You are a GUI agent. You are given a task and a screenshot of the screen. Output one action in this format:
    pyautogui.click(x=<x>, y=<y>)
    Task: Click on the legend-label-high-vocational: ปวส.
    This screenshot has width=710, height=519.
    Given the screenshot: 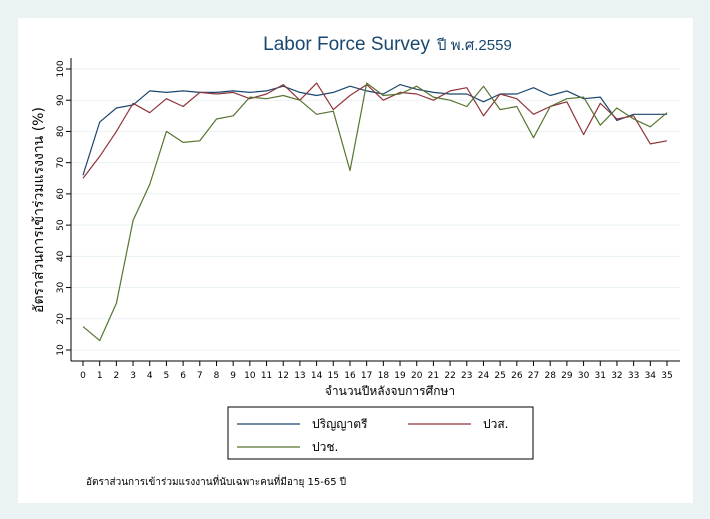 What is the action you would take?
    pyautogui.click(x=496, y=424)
    